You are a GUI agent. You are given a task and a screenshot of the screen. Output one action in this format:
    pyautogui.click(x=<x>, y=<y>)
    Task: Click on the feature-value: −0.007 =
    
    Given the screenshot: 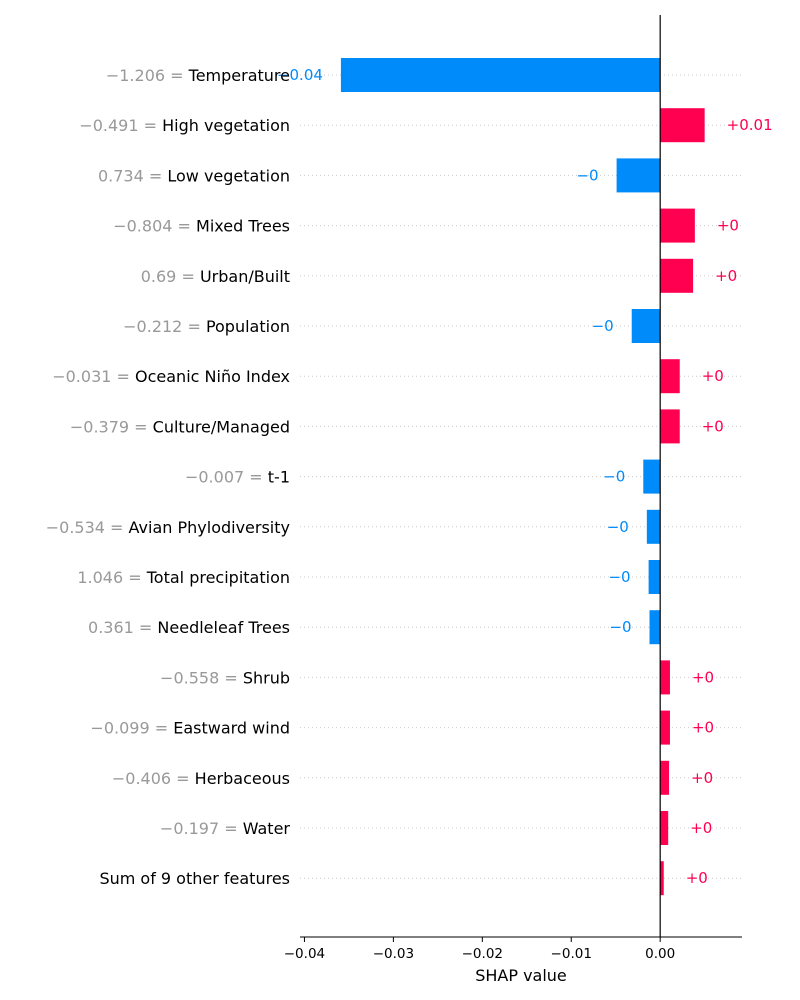 What is the action you would take?
    pyautogui.click(x=226, y=477)
    